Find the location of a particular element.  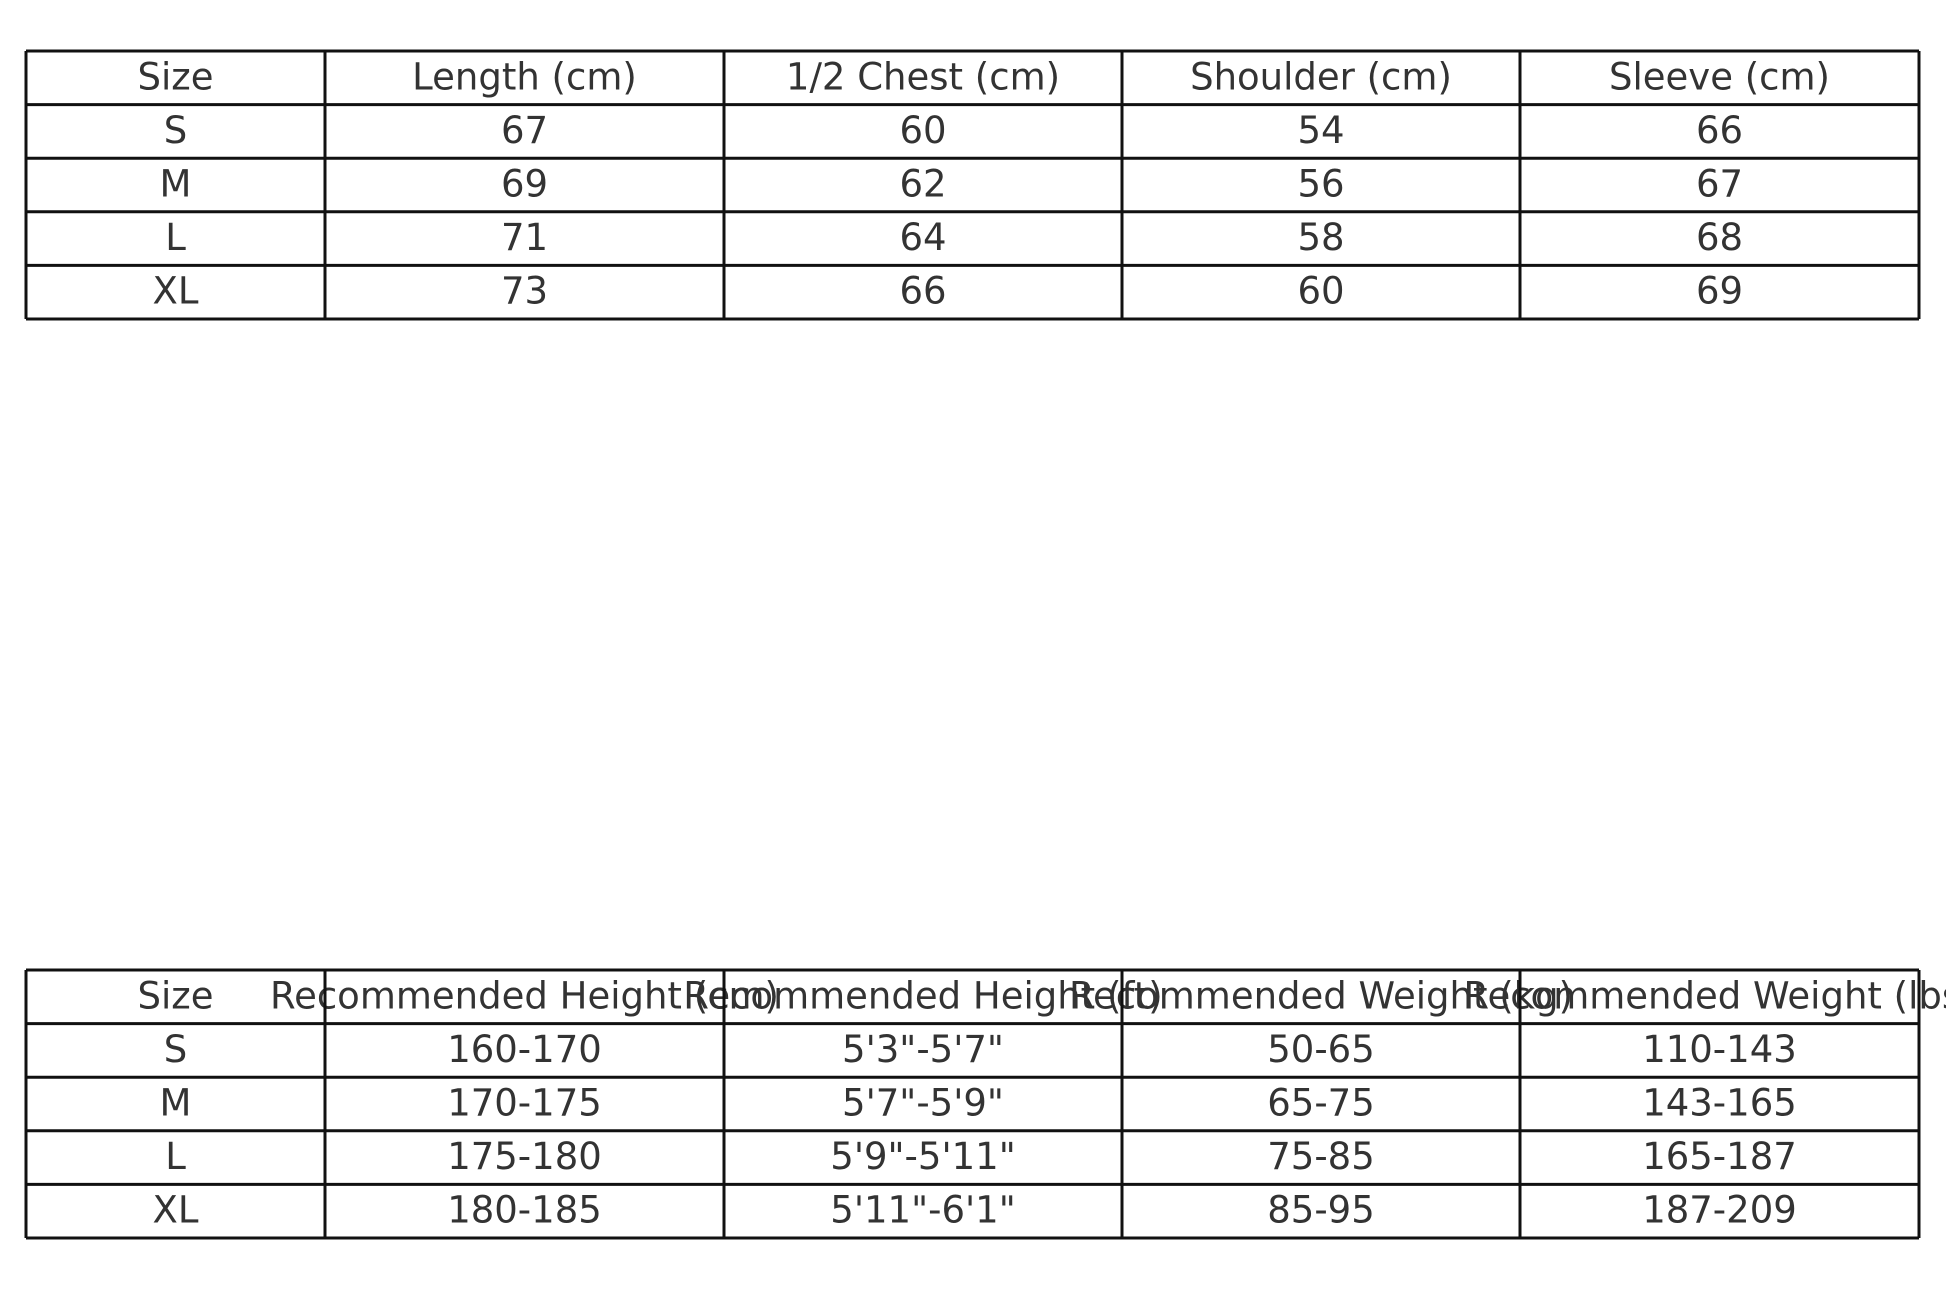

table-cell: 56 is located at coordinates (1320, 184).